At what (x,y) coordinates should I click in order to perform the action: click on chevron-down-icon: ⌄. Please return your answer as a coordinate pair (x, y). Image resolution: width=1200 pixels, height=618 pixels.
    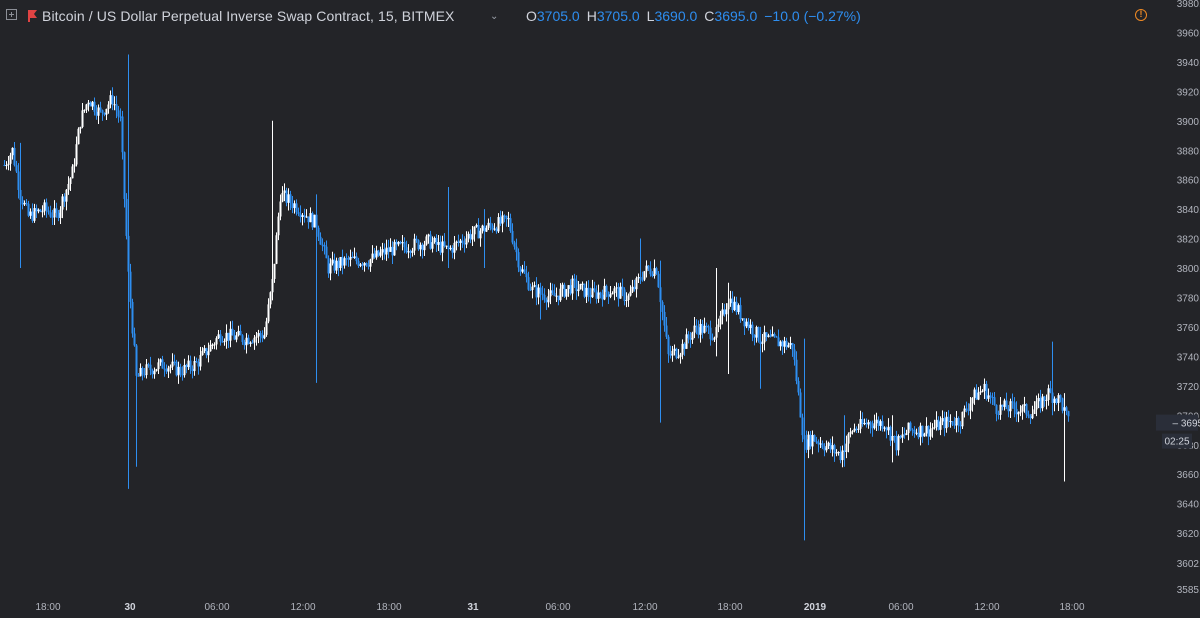
    Looking at the image, I should click on (494, 16).